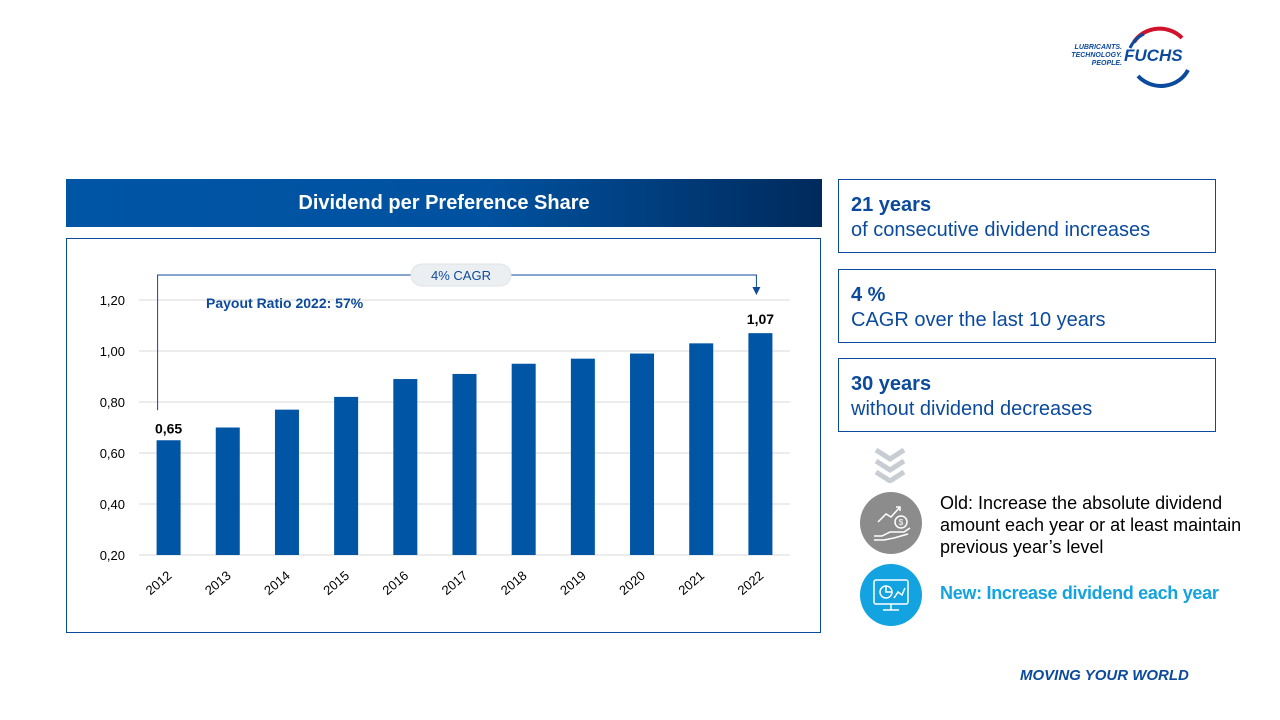 This screenshot has height=720, width=1280. Describe the element at coordinates (112, 453) in the screenshot. I see `y-tick-label: 0,60` at that location.